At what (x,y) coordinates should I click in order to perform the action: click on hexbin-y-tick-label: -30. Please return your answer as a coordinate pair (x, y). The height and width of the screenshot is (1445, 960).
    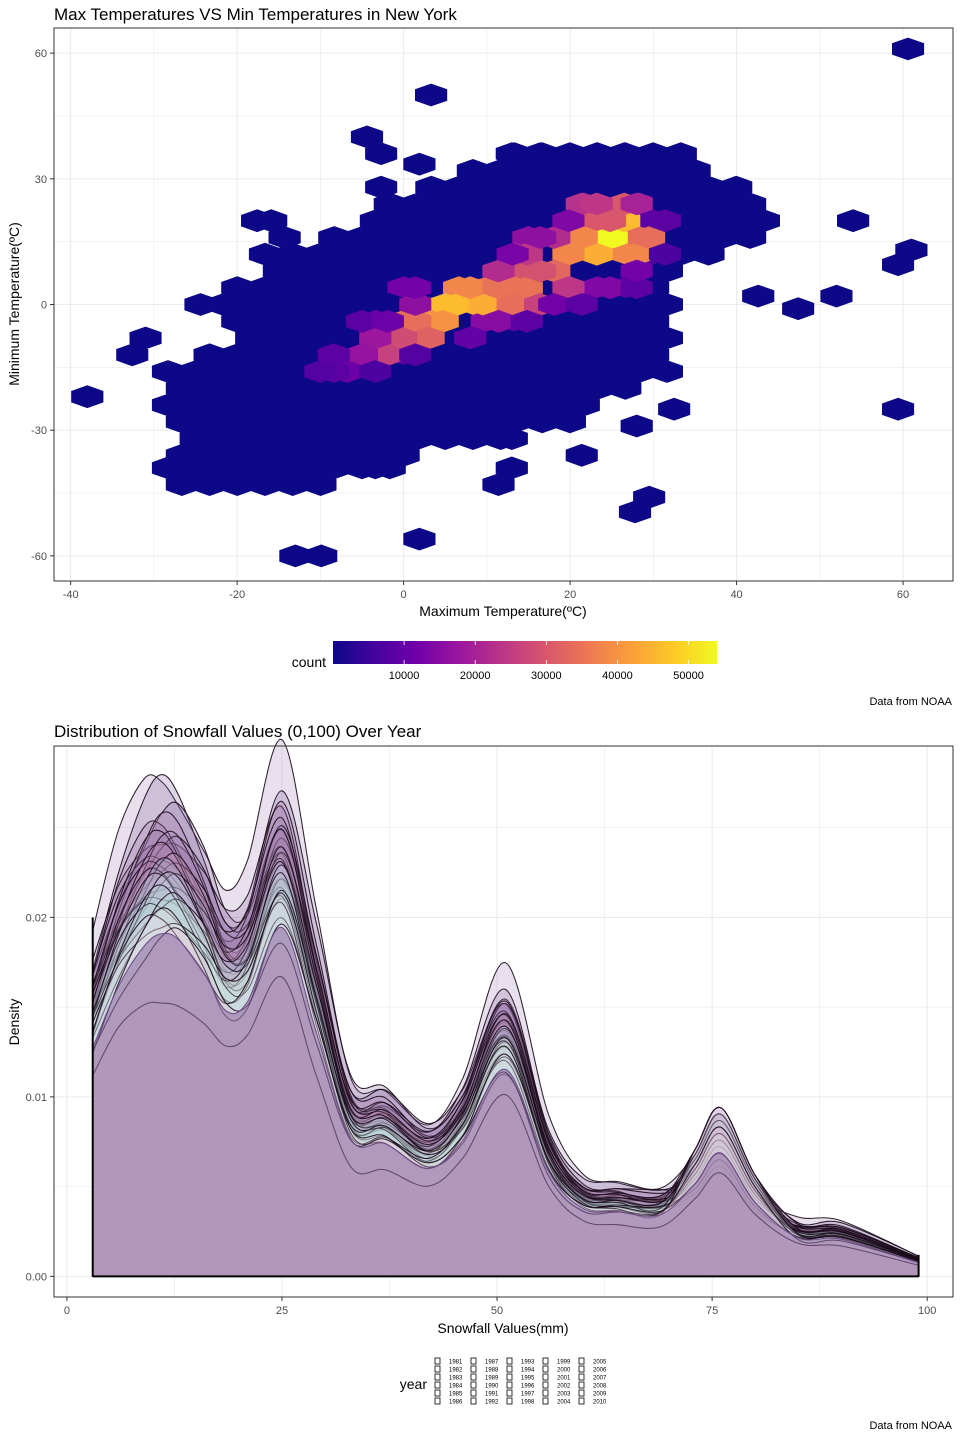
    Looking at the image, I should click on (39, 431).